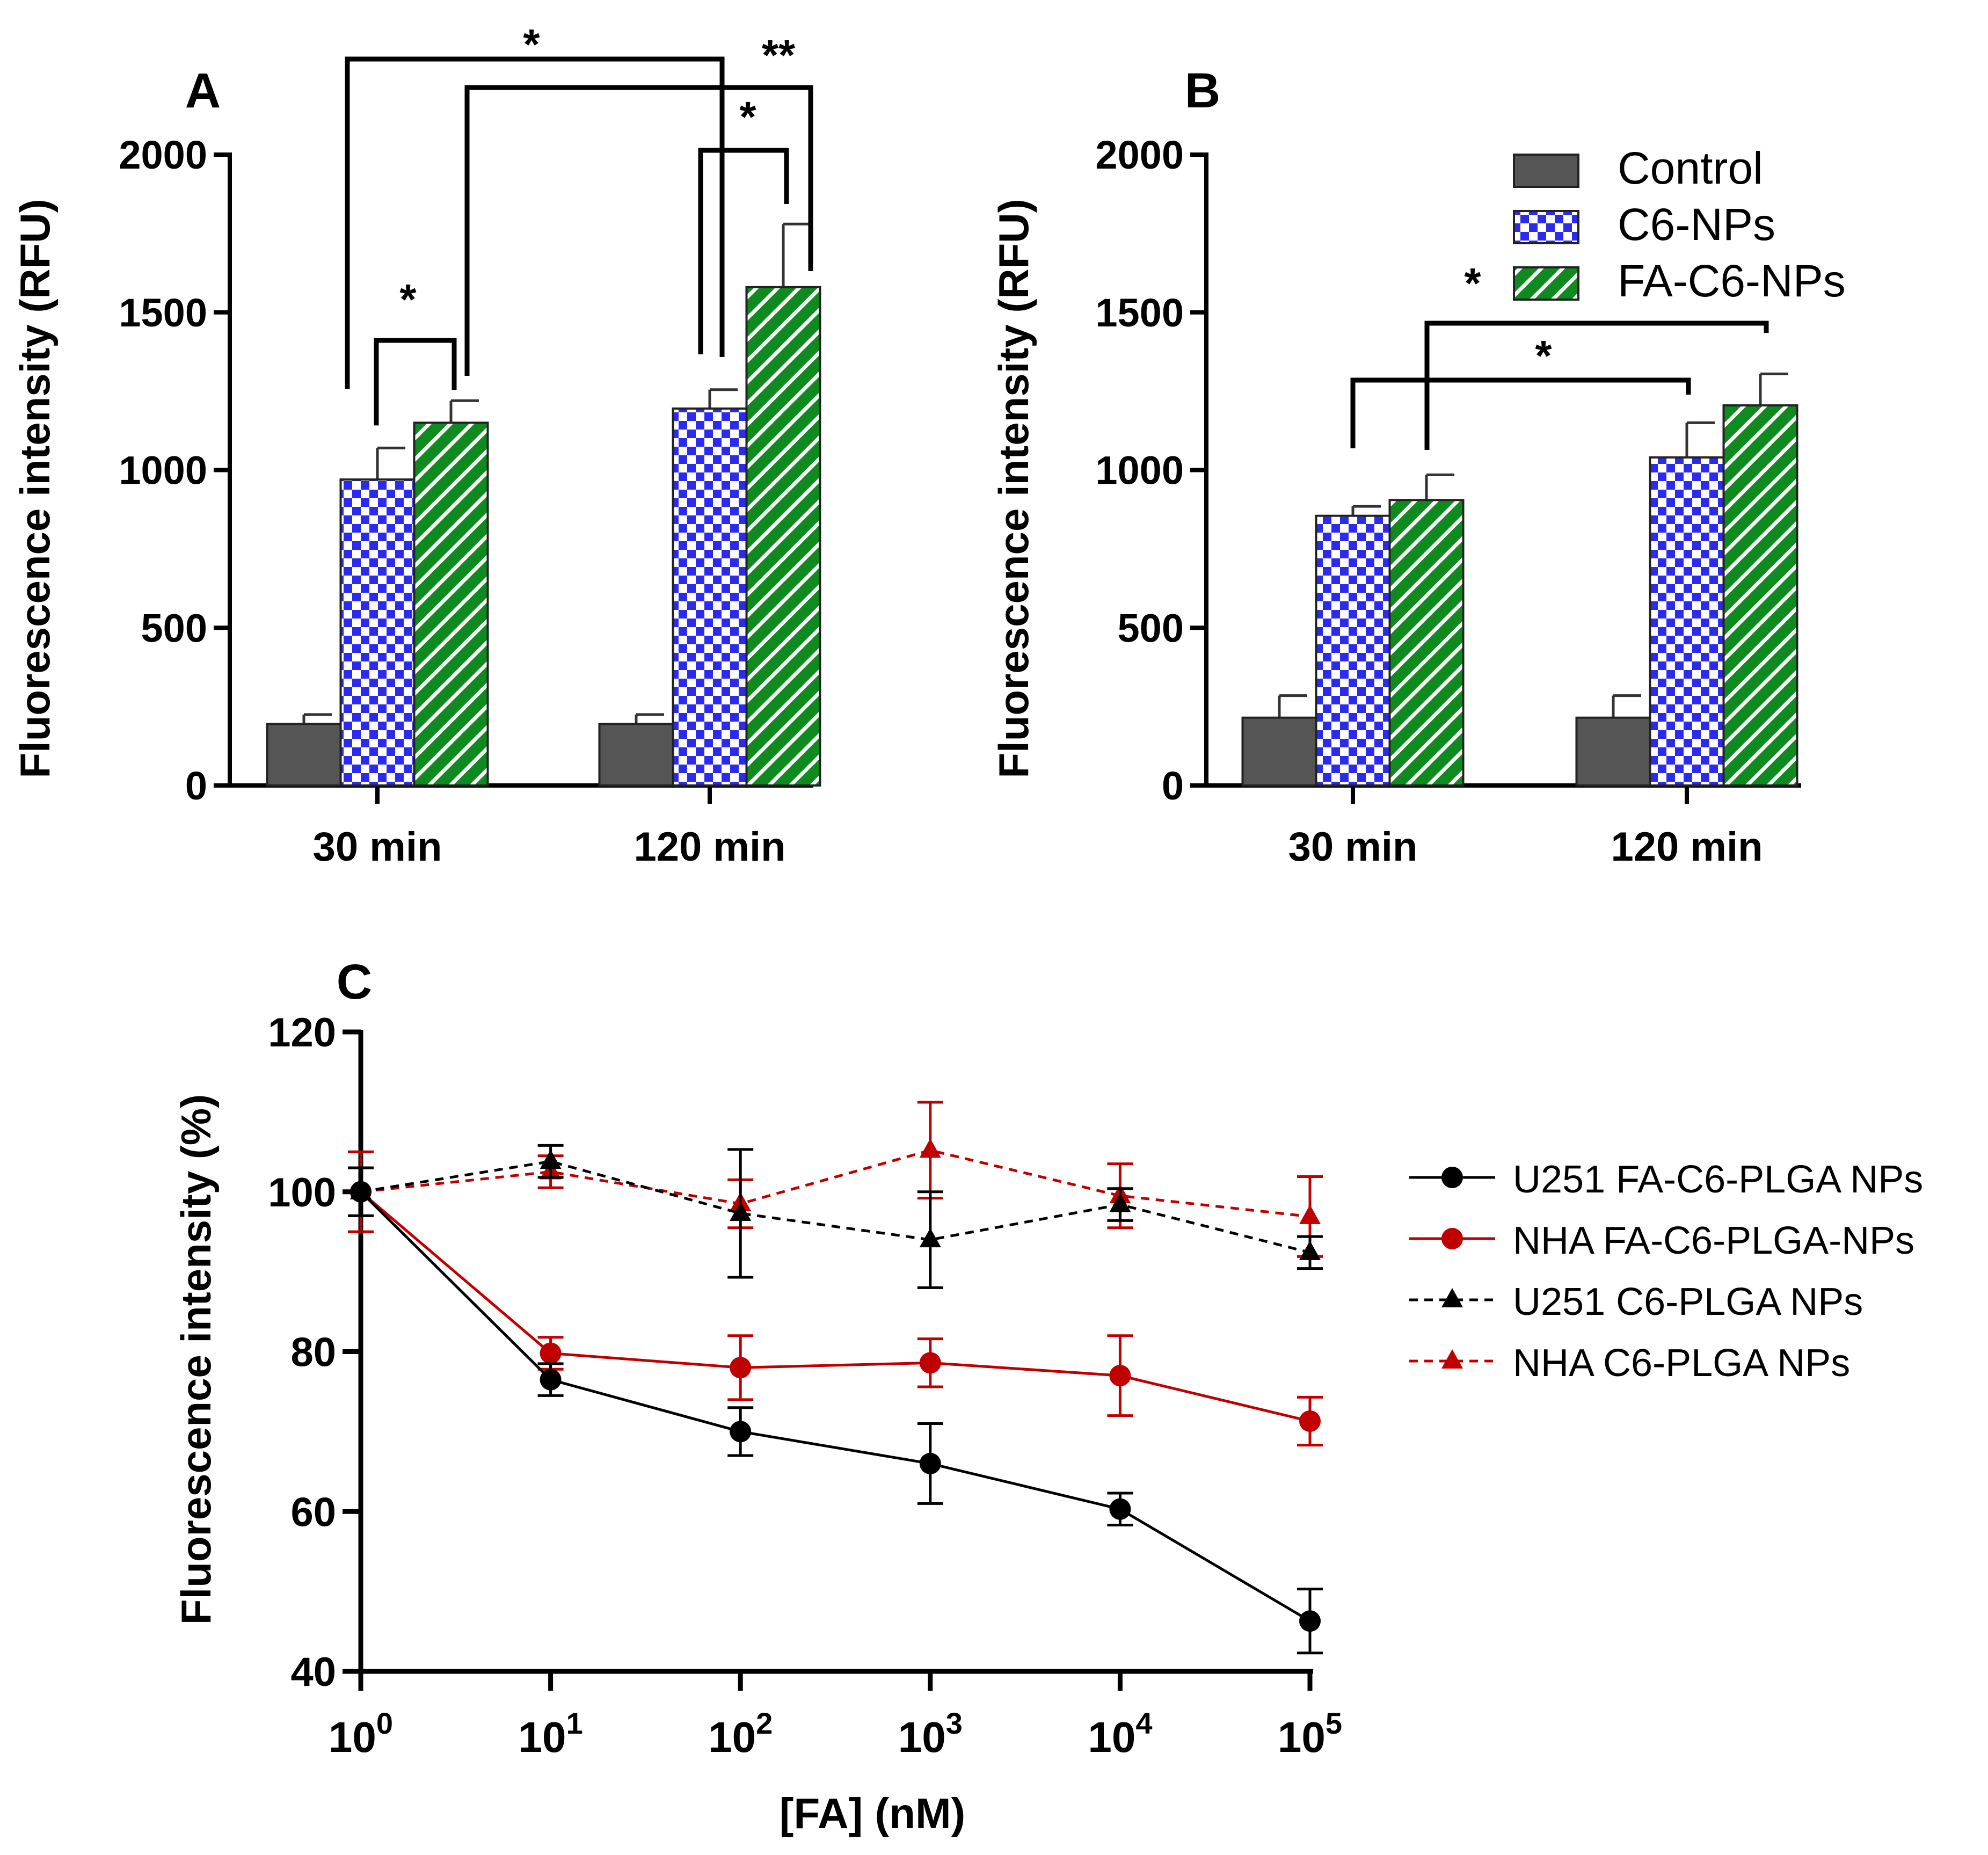 The height and width of the screenshot is (1855, 1988). Describe the element at coordinates (302, 1193) in the screenshot. I see `y-tick-label: 100` at that location.